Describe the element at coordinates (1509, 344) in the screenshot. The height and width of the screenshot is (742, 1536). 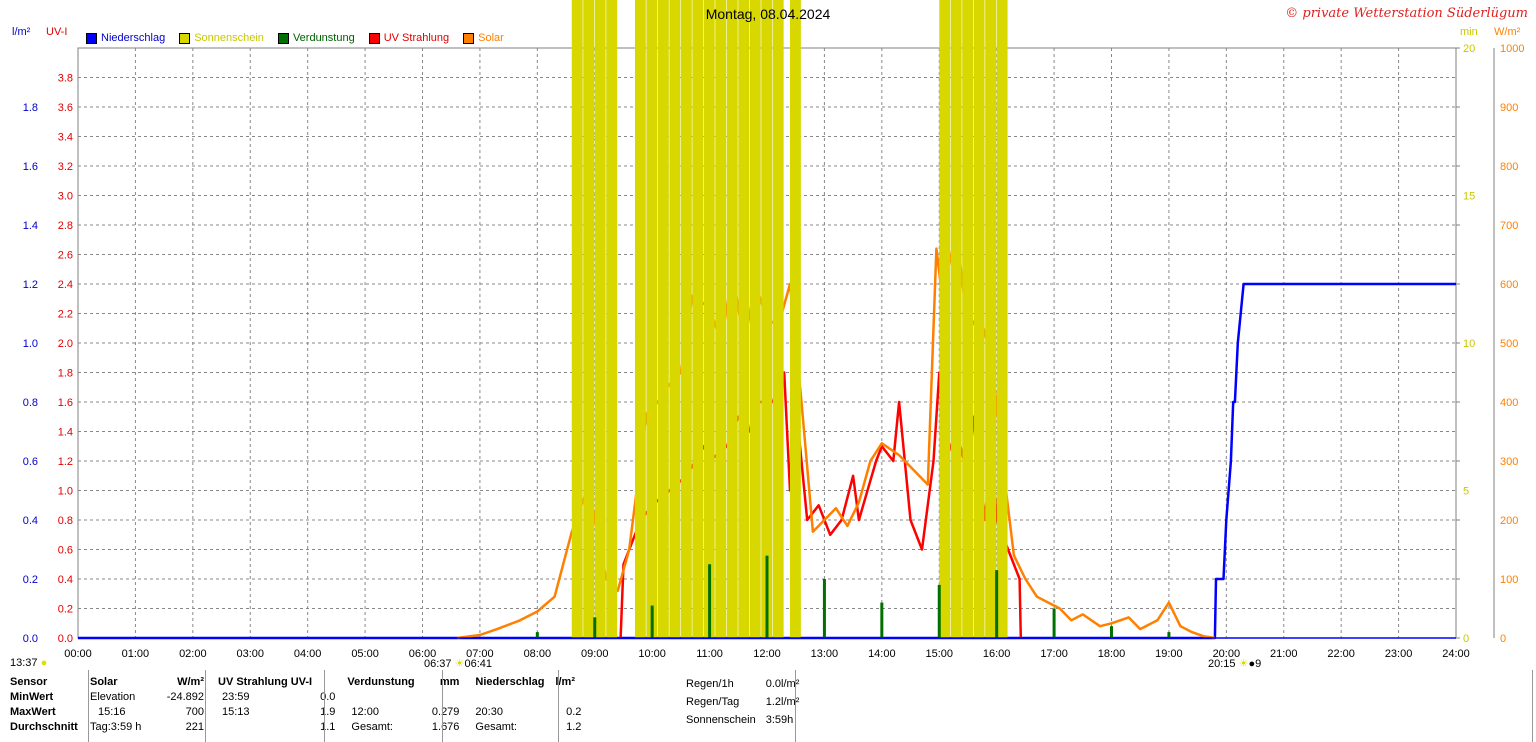
I see `solar-tick-label: 500` at that location.